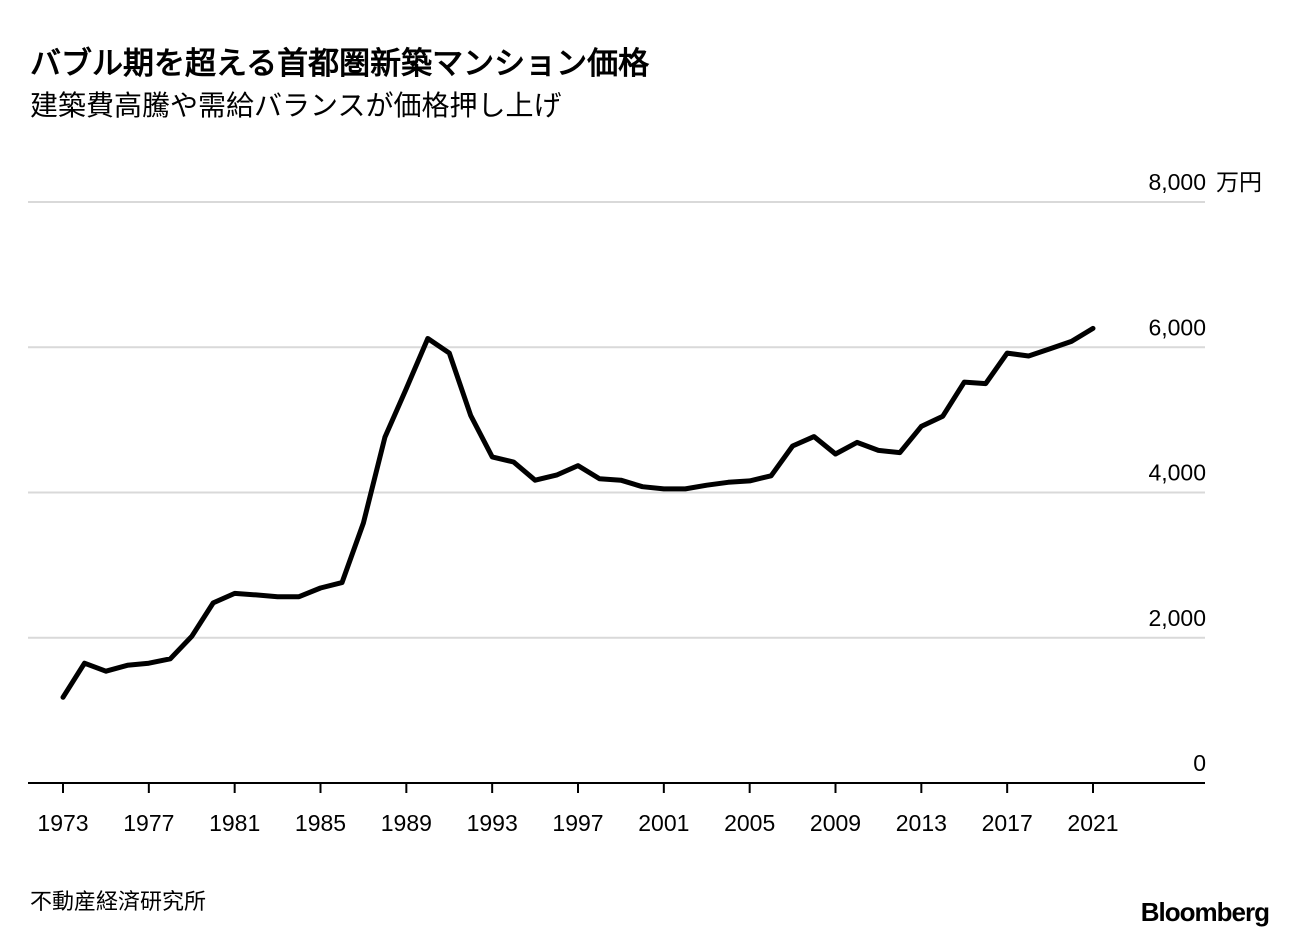 The height and width of the screenshot is (938, 1296). What do you see at coordinates (749, 823) in the screenshot?
I see `x-tick-label-2005: 2005` at bounding box center [749, 823].